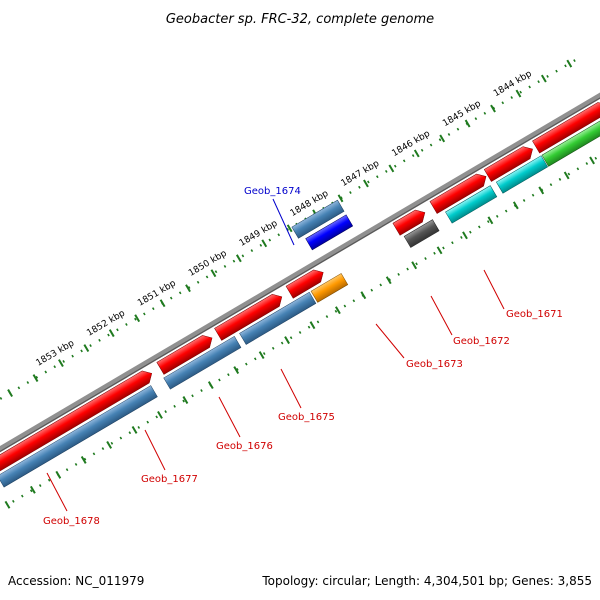 This screenshot has height=600, width=600. Describe the element at coordinates (318, 219) in the screenshot. I see `steel-feature-outer` at that location.